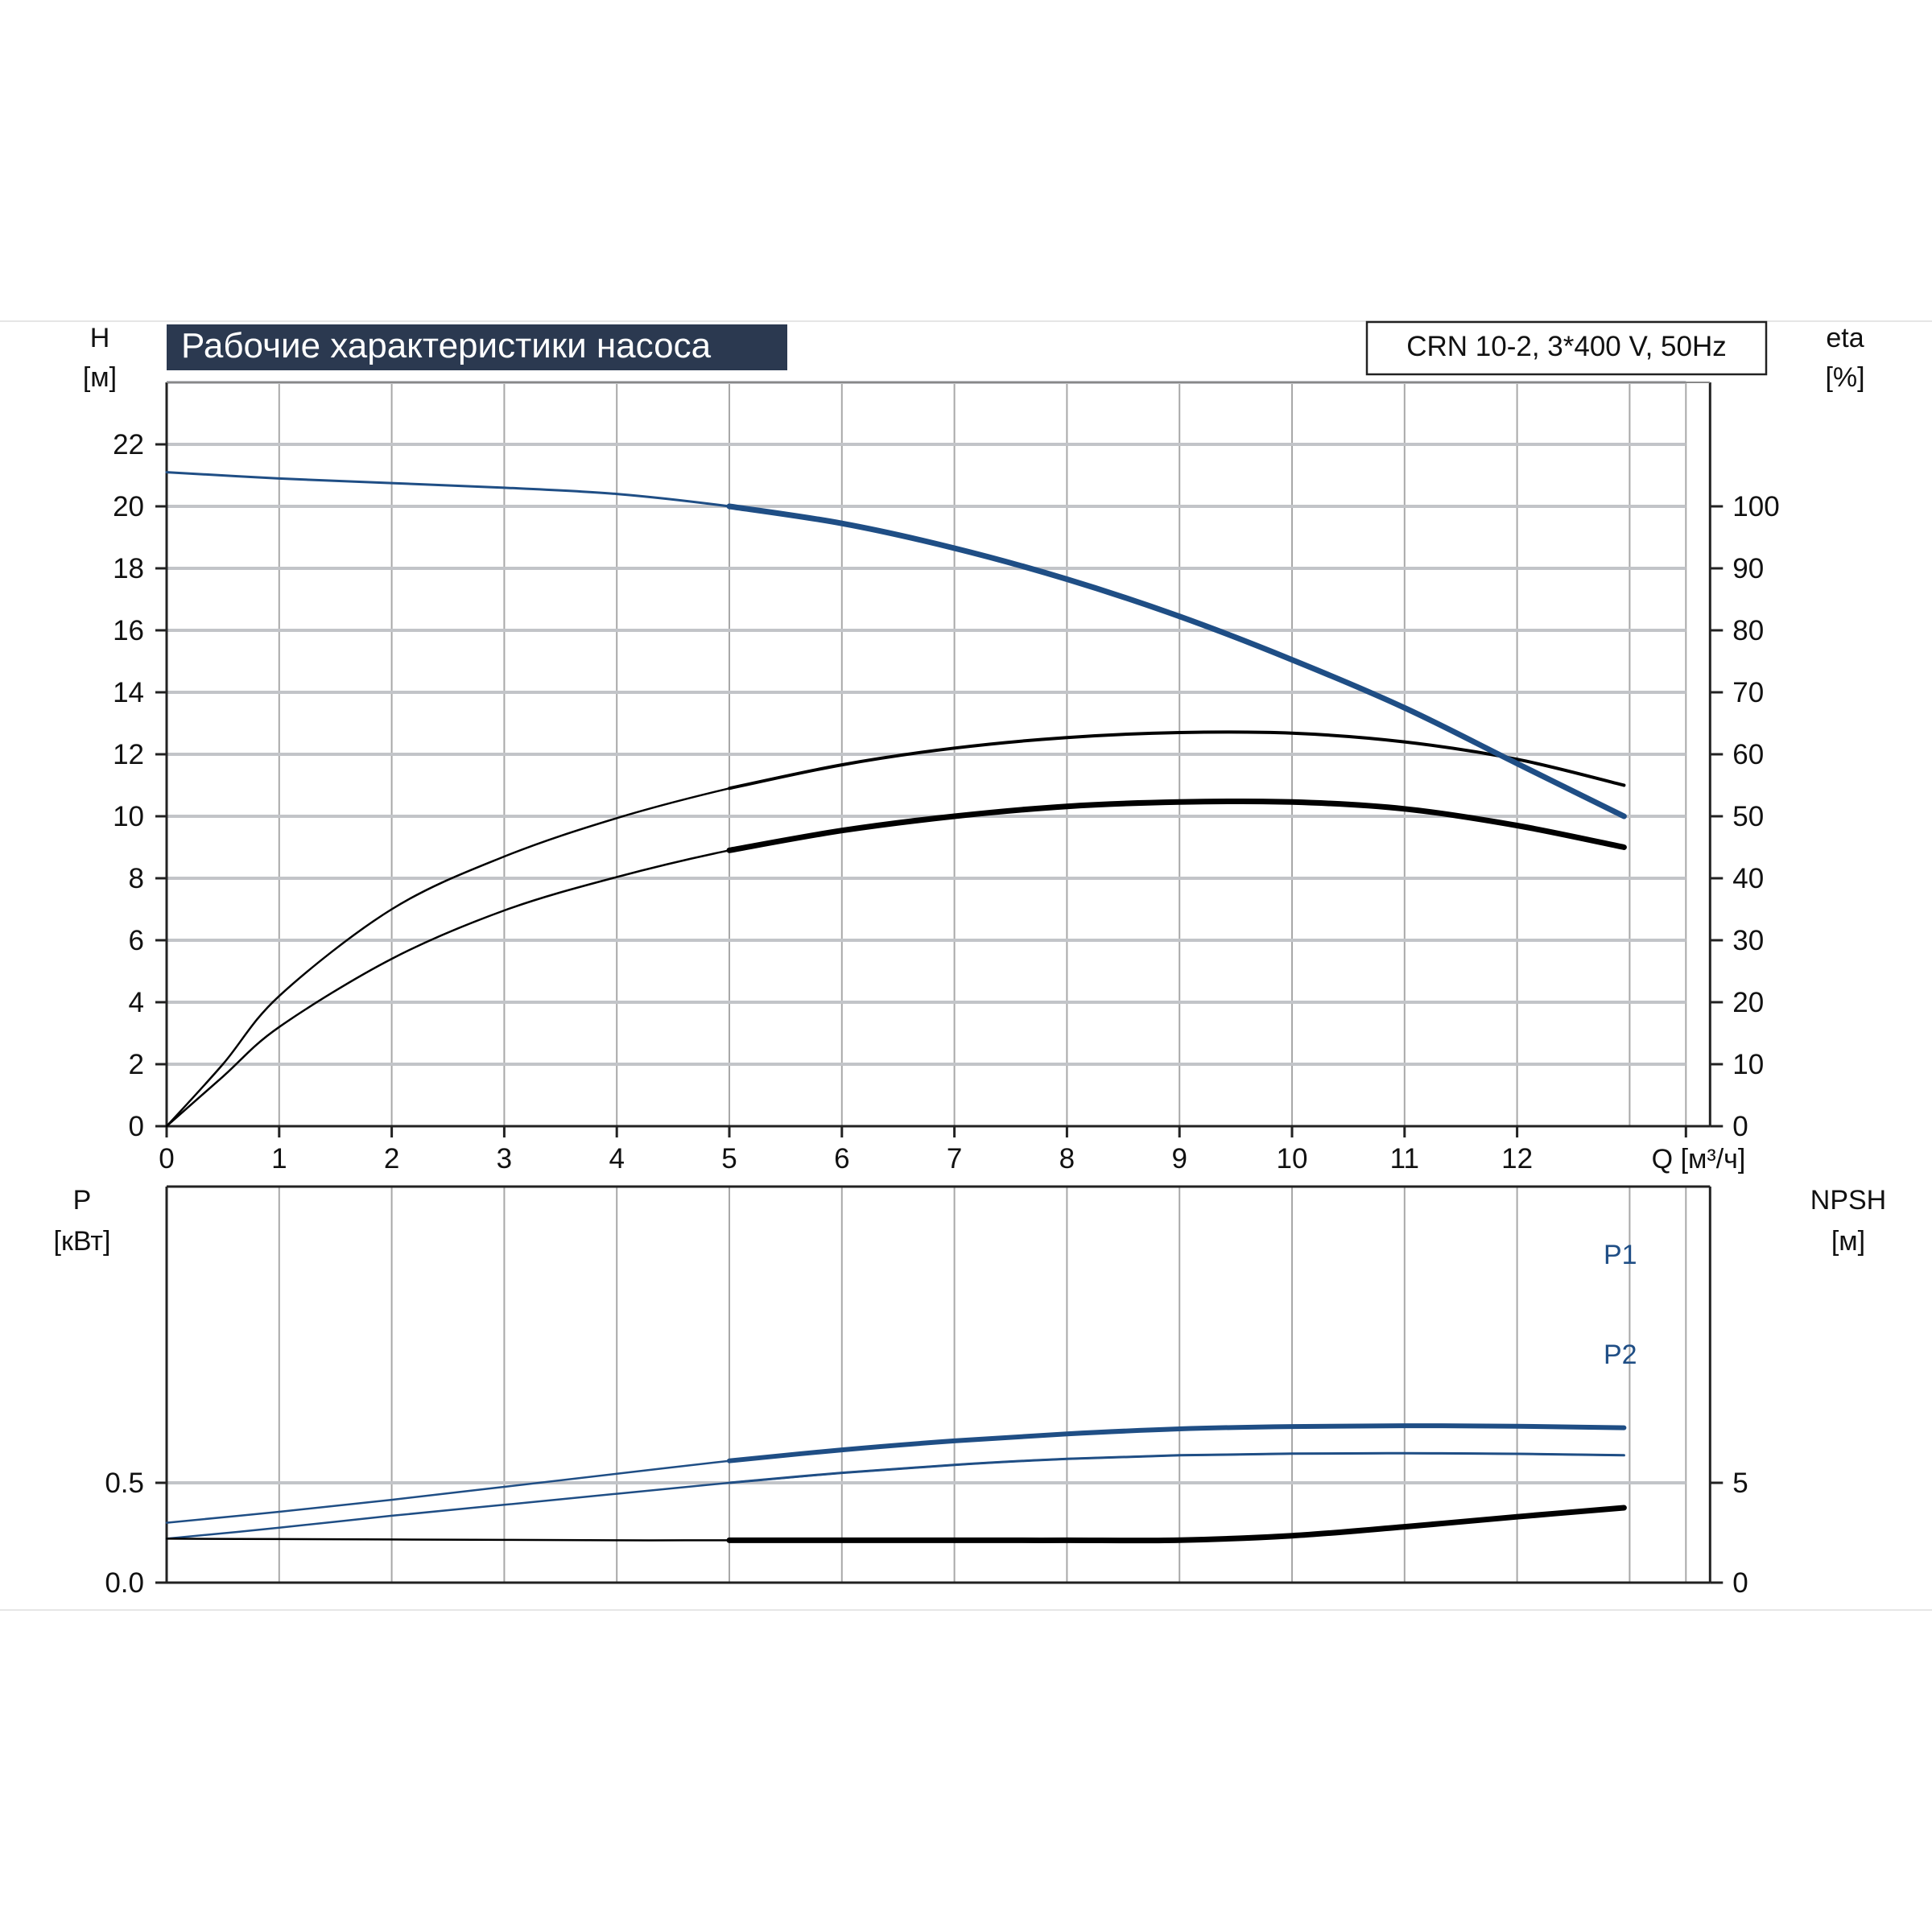  Describe the element at coordinates (1755, 506) in the screenshot. I see `y-tick-label-right: 100` at that location.